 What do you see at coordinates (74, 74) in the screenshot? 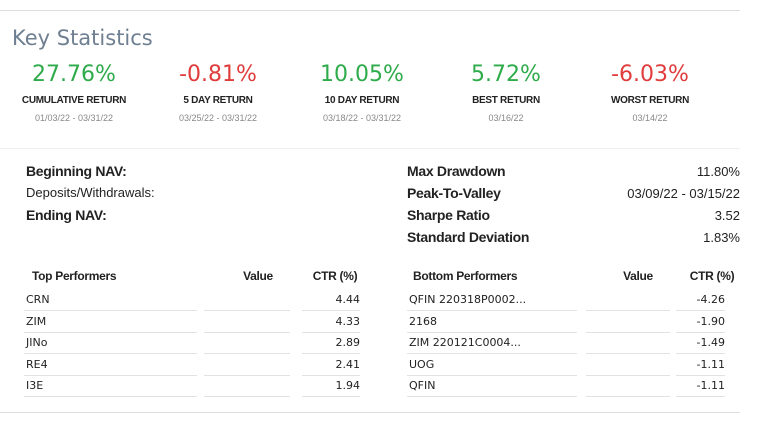
I see `stat-value: 27.76%` at bounding box center [74, 74].